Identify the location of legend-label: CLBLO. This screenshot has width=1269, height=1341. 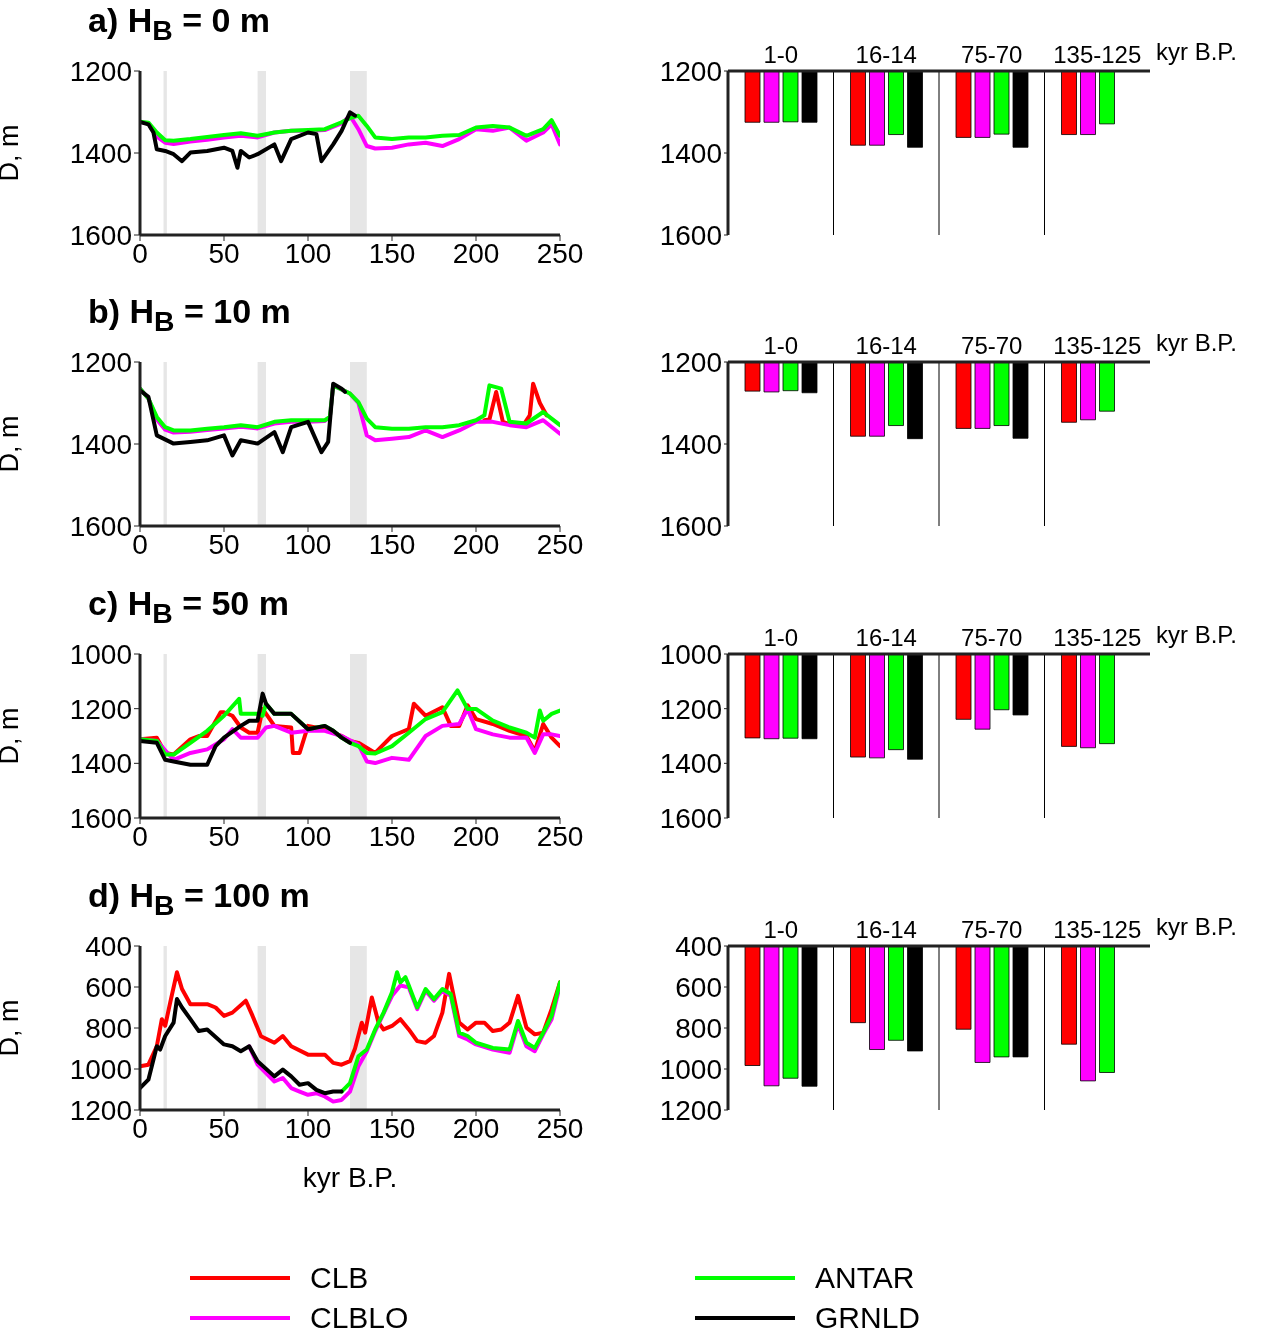
(359, 1318).